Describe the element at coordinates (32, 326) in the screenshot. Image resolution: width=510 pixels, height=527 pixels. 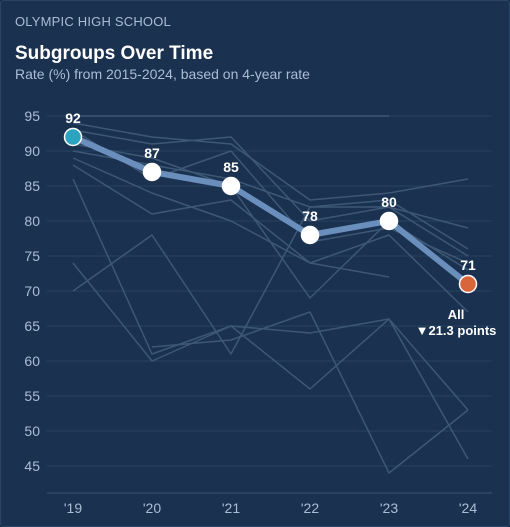
I see `y-tick-label: 65` at that location.